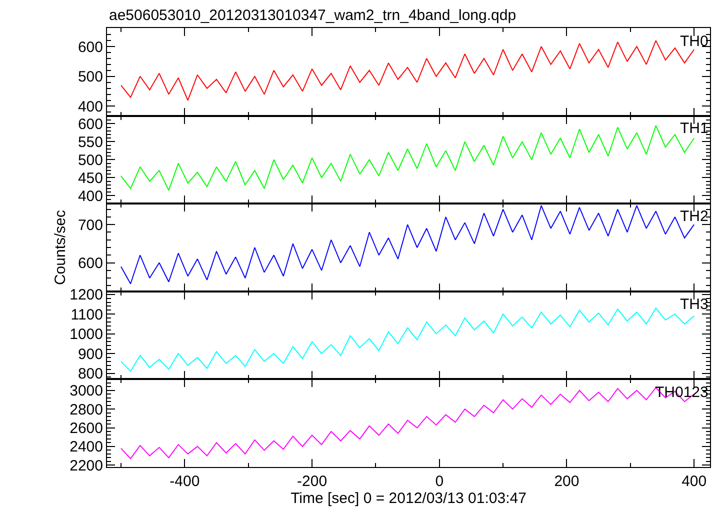  Describe the element at coordinates (694, 481) in the screenshot. I see `x-tick-label: 400` at that location.